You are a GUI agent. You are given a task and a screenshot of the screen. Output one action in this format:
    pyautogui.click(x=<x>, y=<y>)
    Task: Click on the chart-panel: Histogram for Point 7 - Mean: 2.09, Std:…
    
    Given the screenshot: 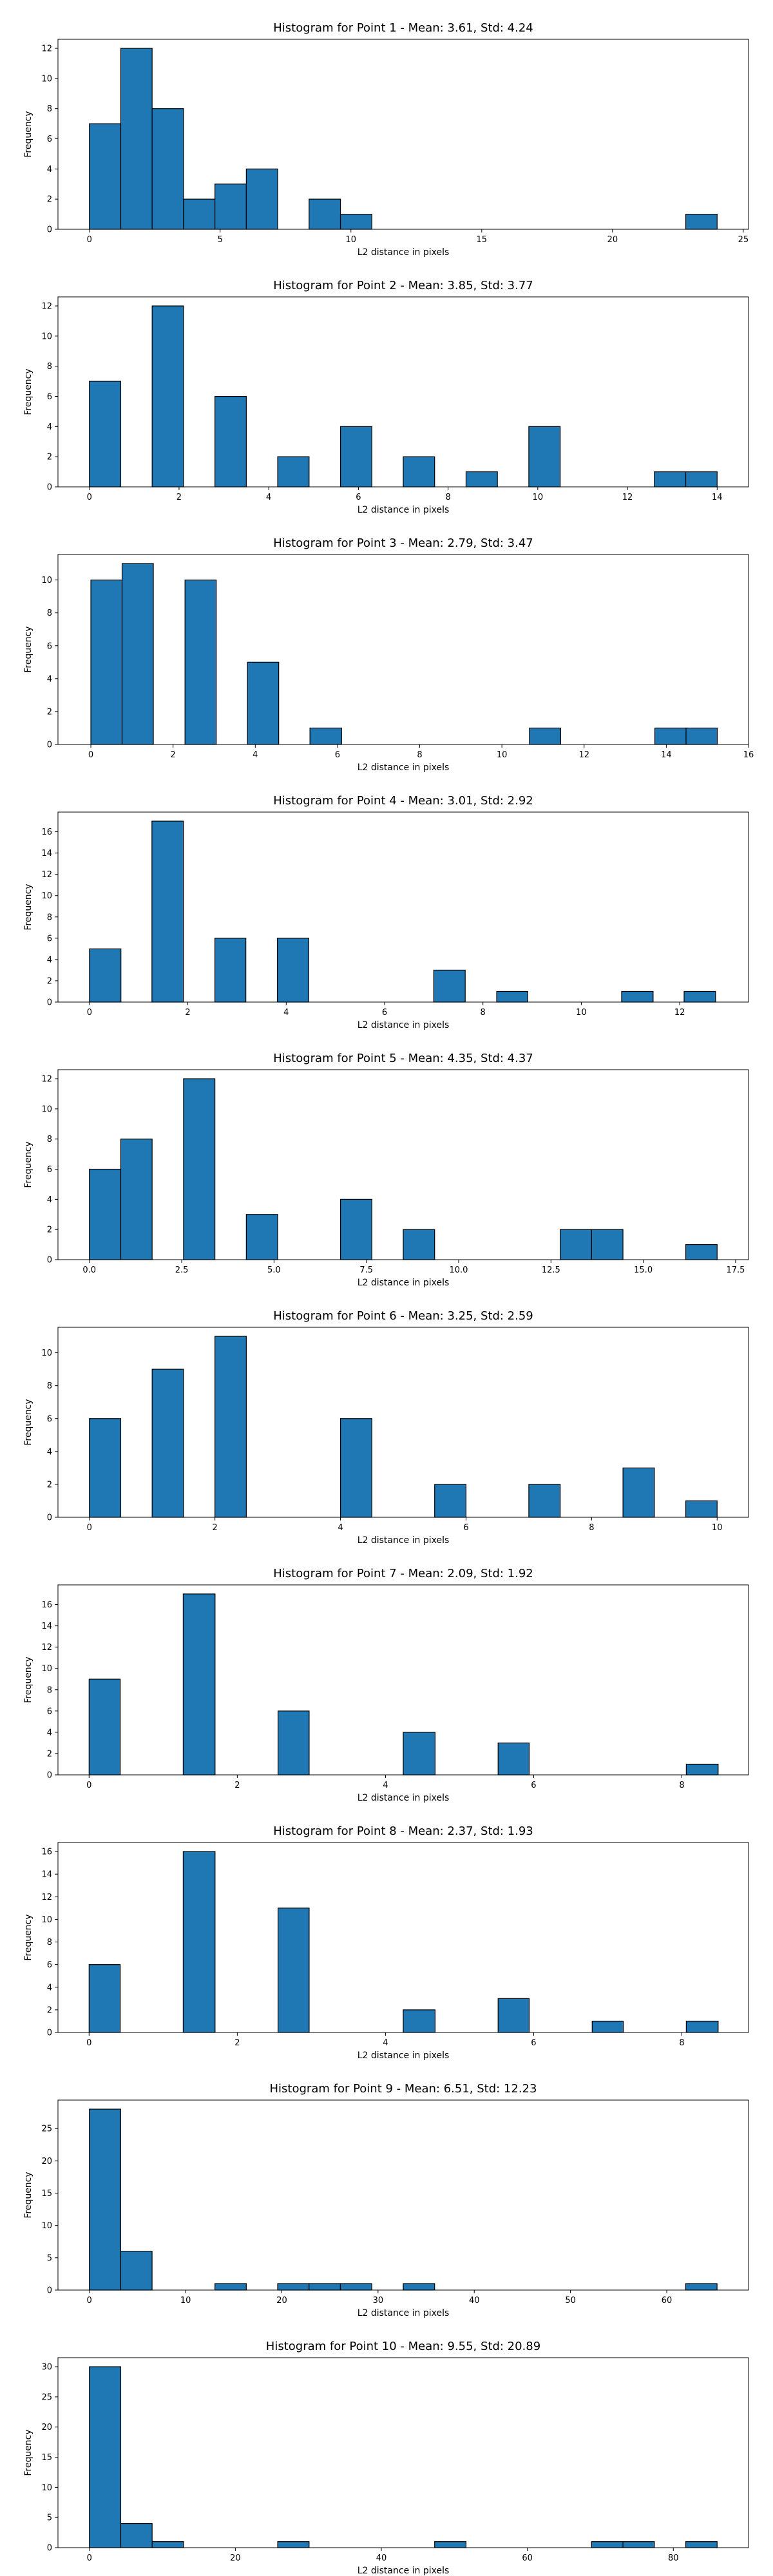 What is the action you would take?
    pyautogui.click(x=386, y=1685)
    